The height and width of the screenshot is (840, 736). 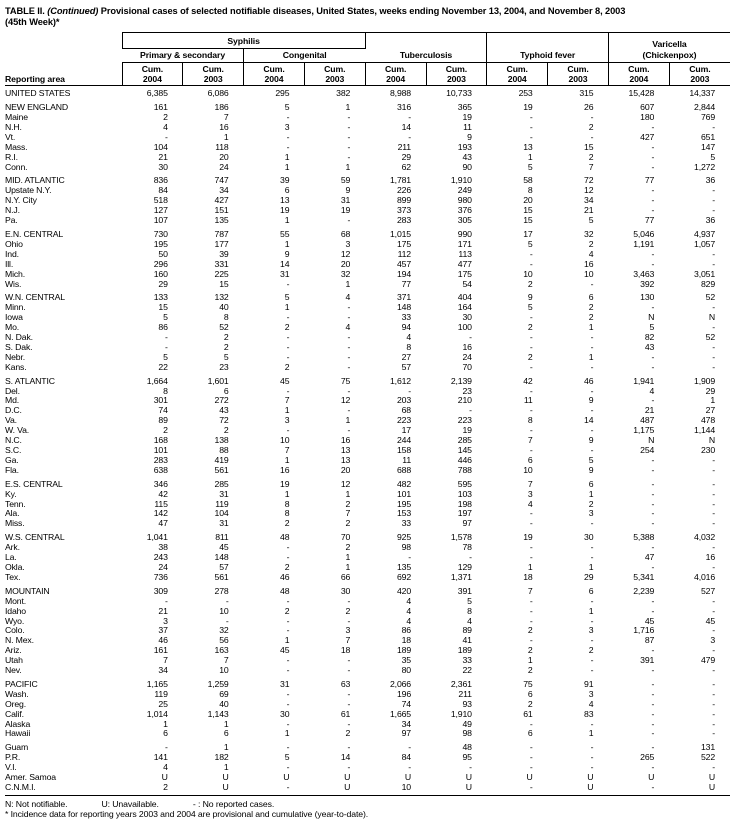 What do you see at coordinates (712, 440) in the screenshot?
I see `value-cell: N` at bounding box center [712, 440].